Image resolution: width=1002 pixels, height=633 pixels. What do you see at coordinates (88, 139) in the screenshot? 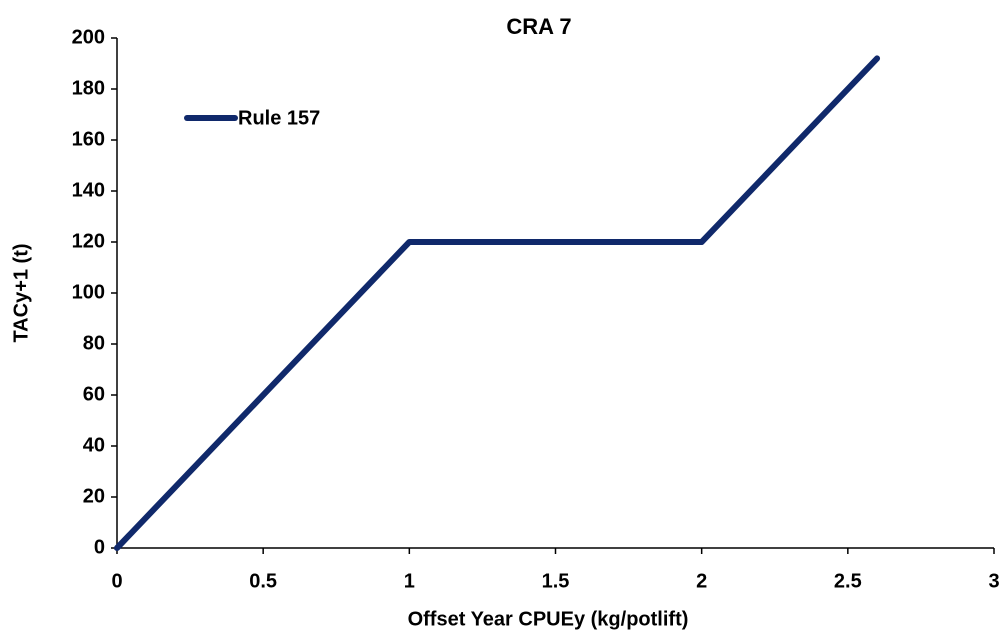
I see `y-tick-label: 160` at bounding box center [88, 139].